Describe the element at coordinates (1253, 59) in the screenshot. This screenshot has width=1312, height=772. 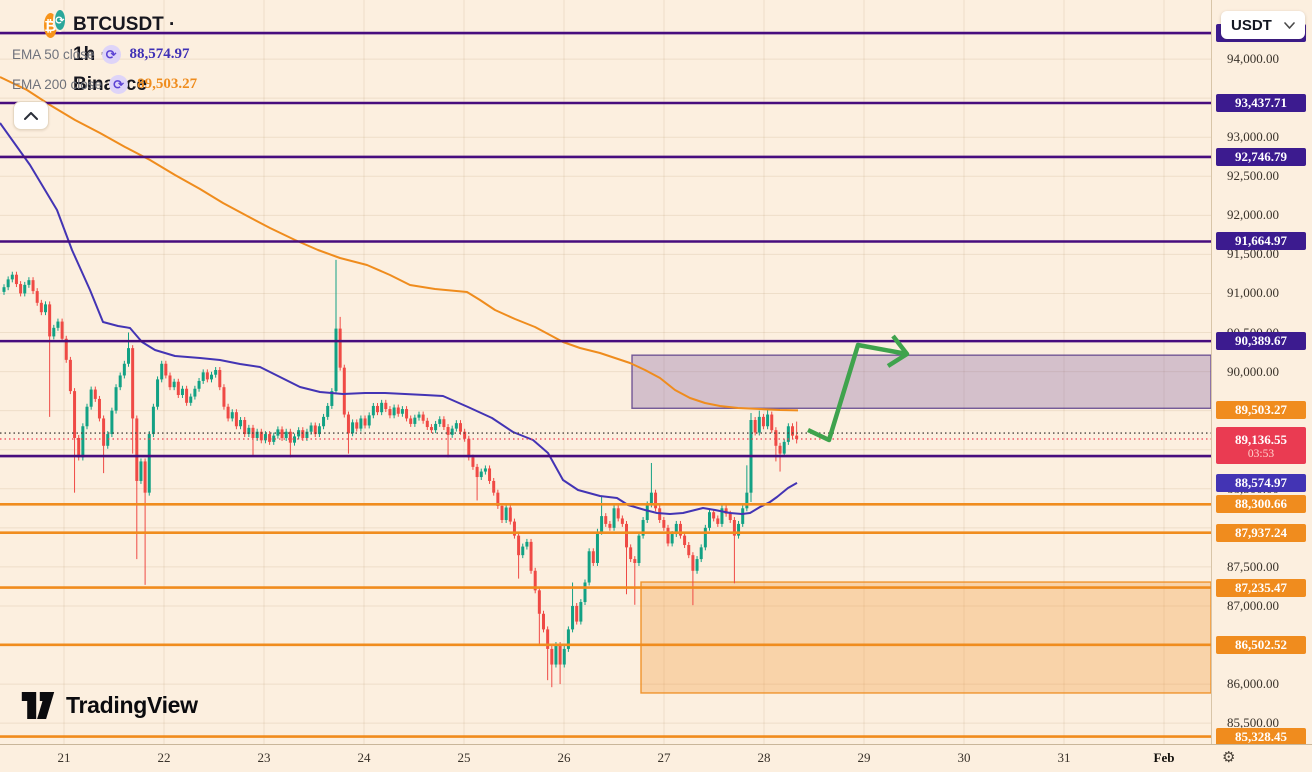
I see `price-tick-label: 94,000.00` at that location.